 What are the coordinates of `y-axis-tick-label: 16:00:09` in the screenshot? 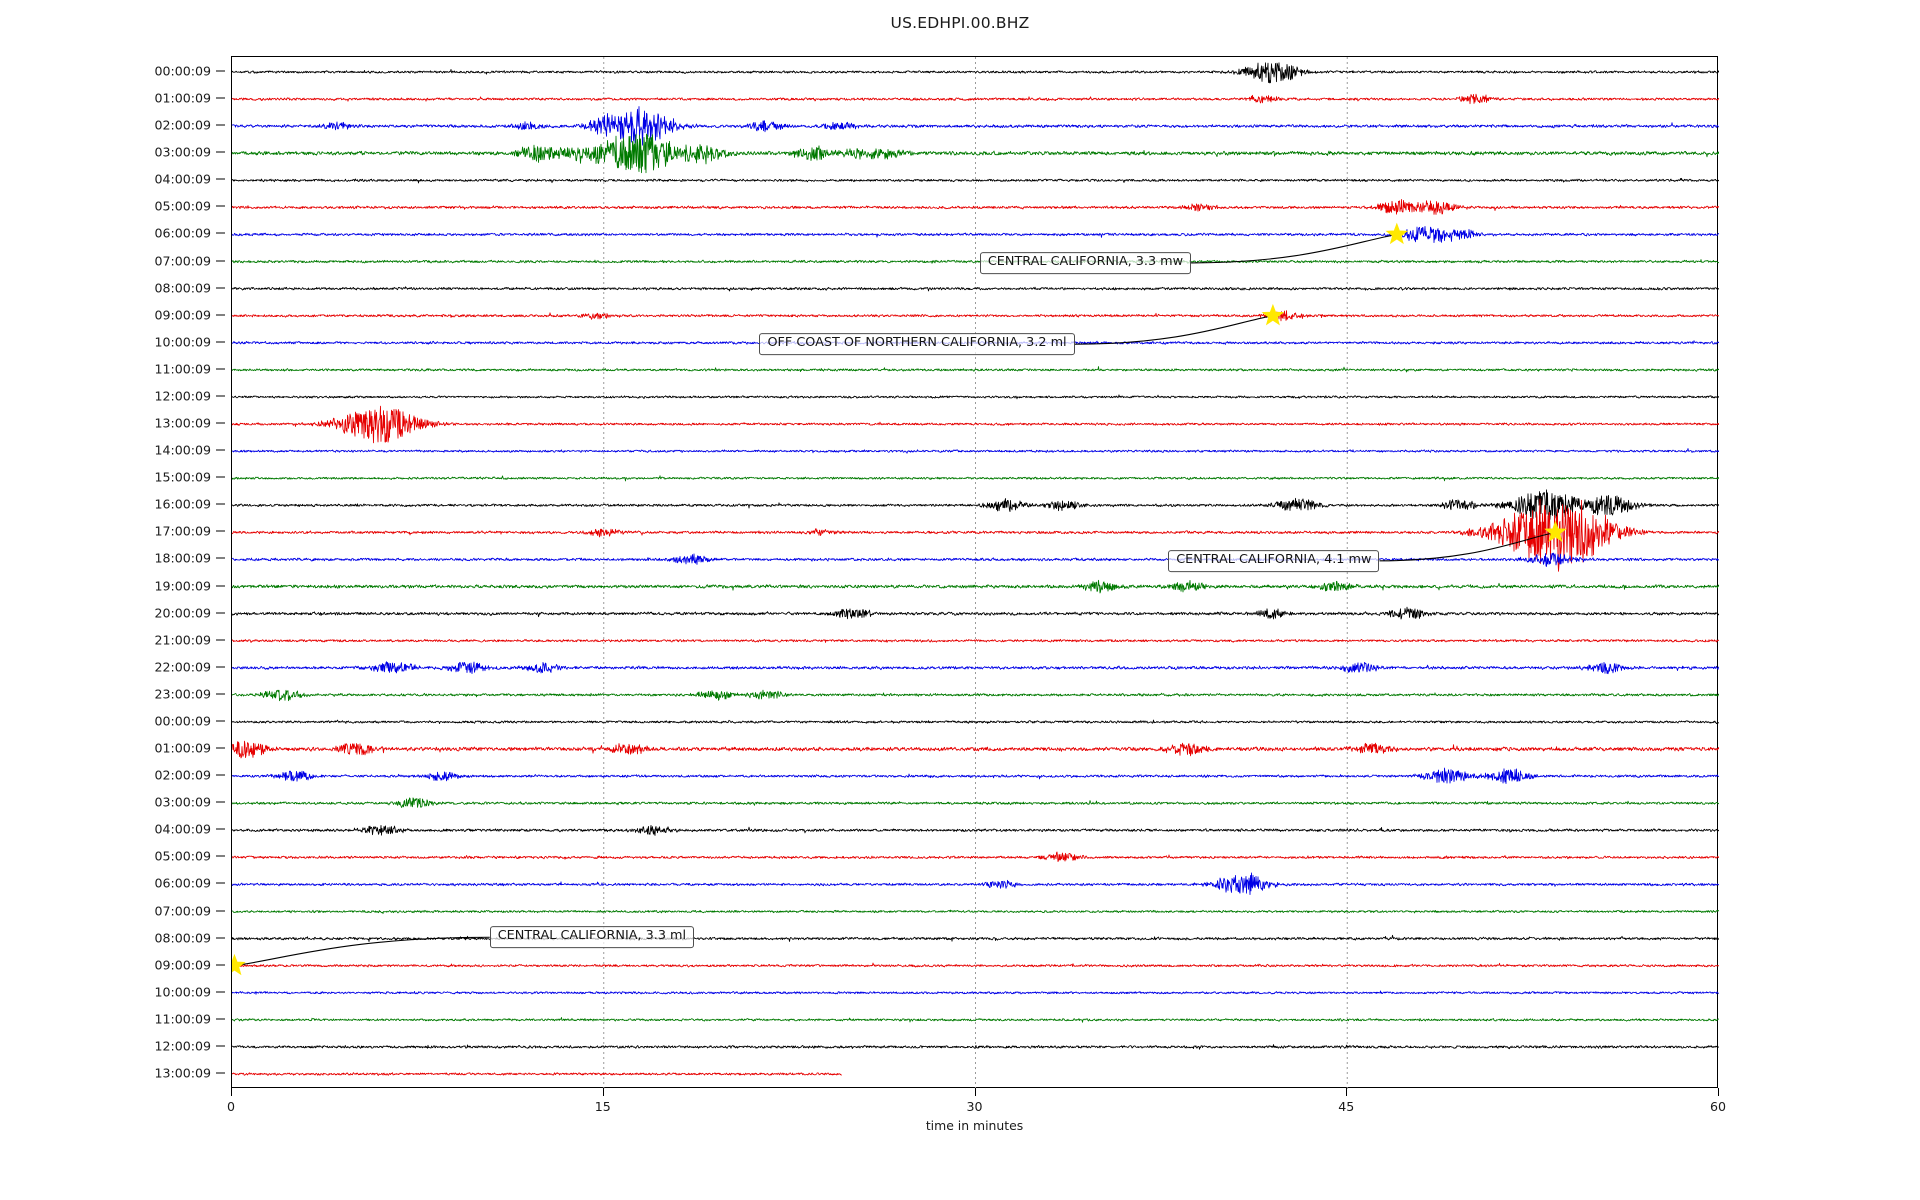 It's located at (182, 504).